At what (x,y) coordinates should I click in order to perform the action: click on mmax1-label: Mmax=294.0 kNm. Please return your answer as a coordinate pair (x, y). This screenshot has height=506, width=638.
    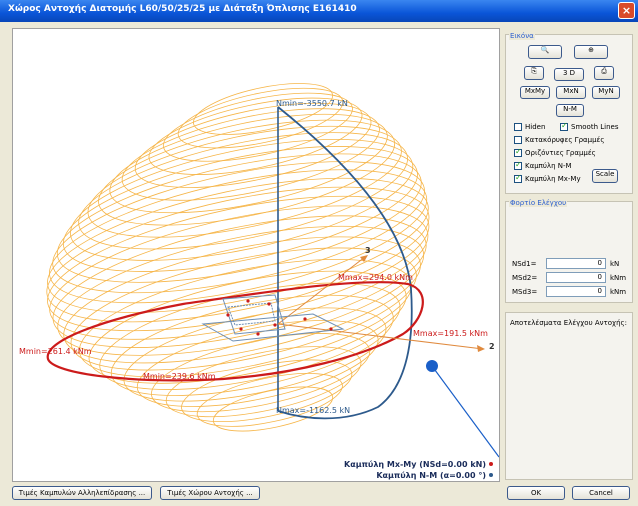
    Looking at the image, I should click on (375, 277).